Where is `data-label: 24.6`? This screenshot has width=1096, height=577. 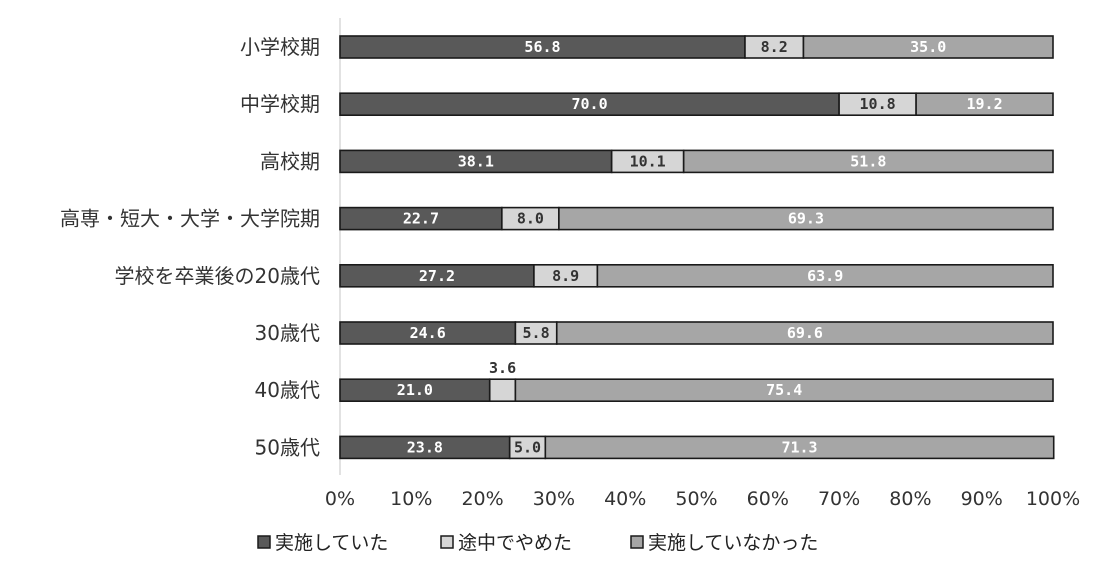 data-label: 24.6 is located at coordinates (428, 333).